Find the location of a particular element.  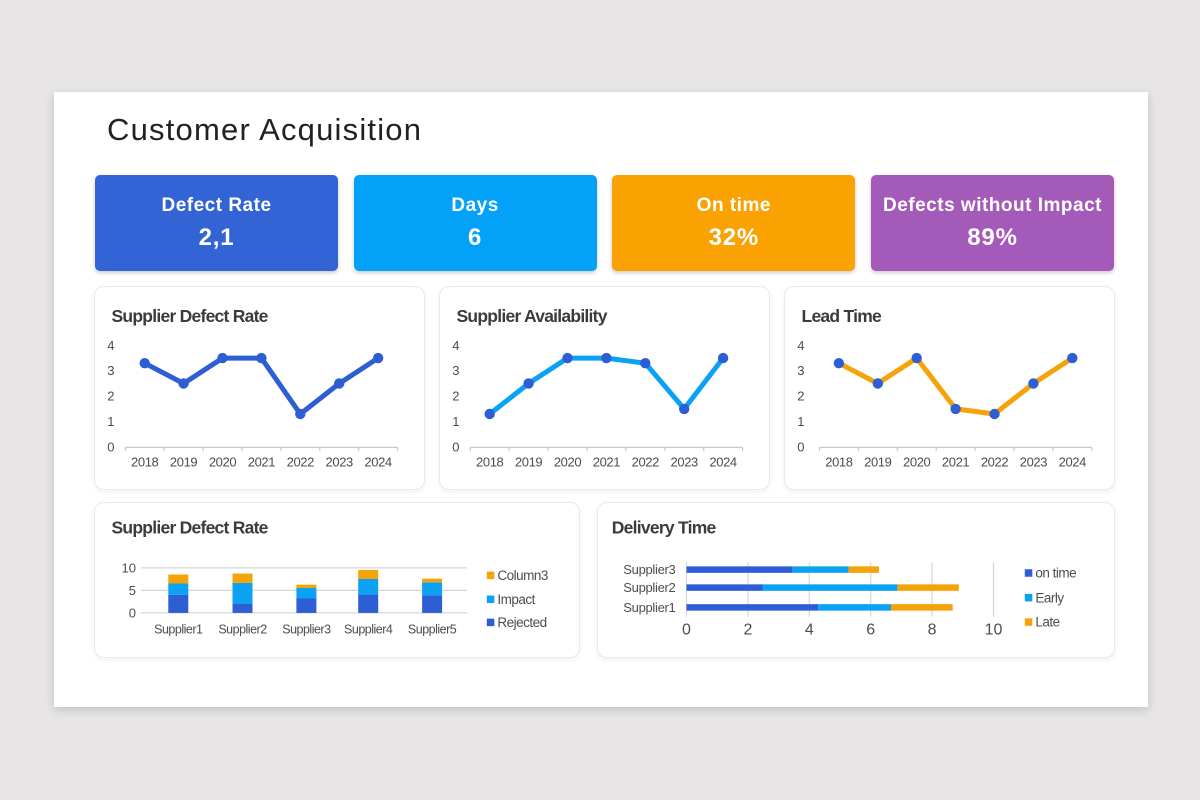

svg-text: Impact is located at coordinates (516, 598).